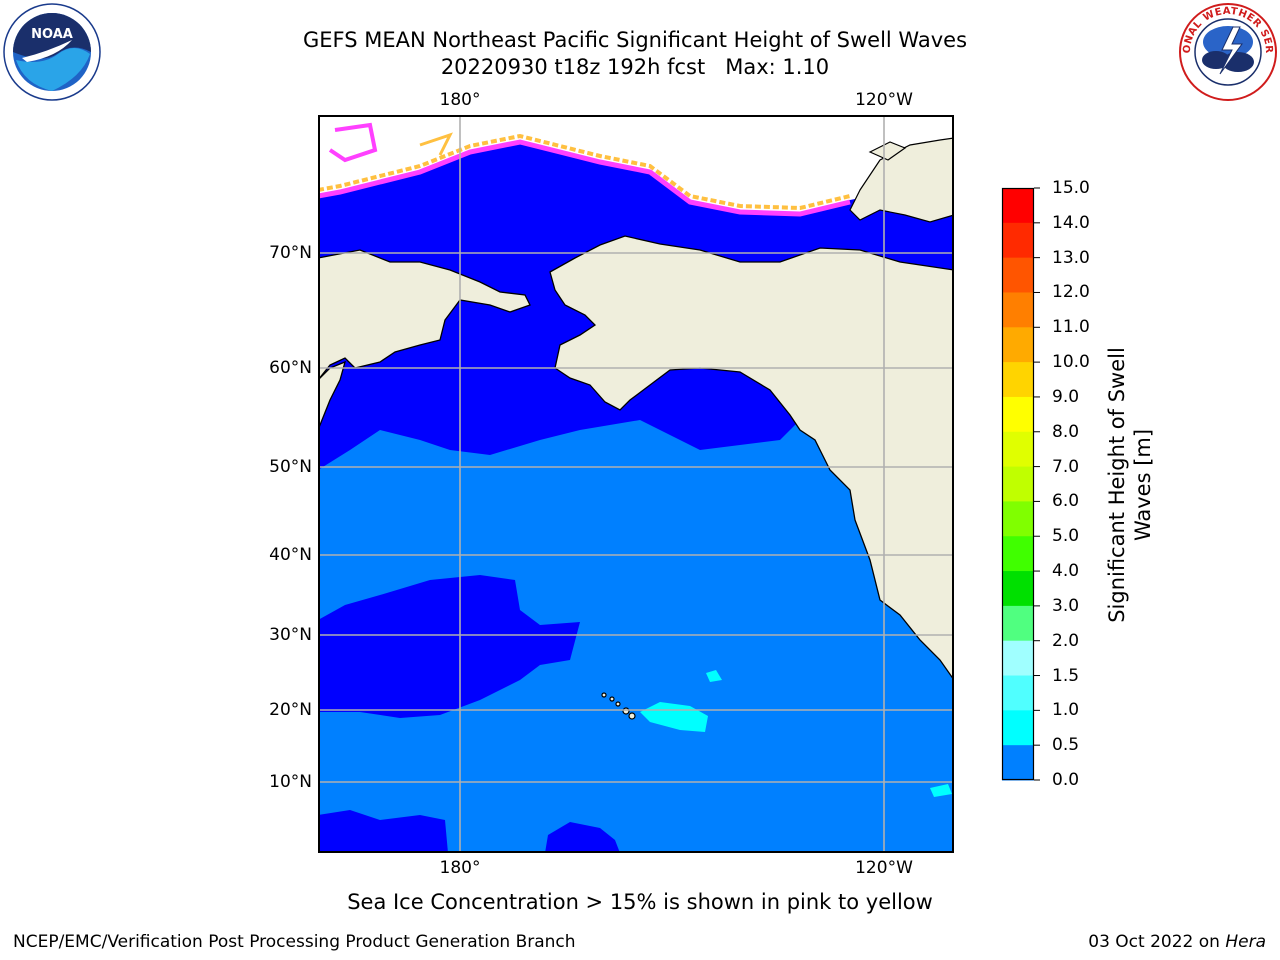  Describe the element at coordinates (290, 555) in the screenshot. I see `lat-label-40n: 40°N` at that location.